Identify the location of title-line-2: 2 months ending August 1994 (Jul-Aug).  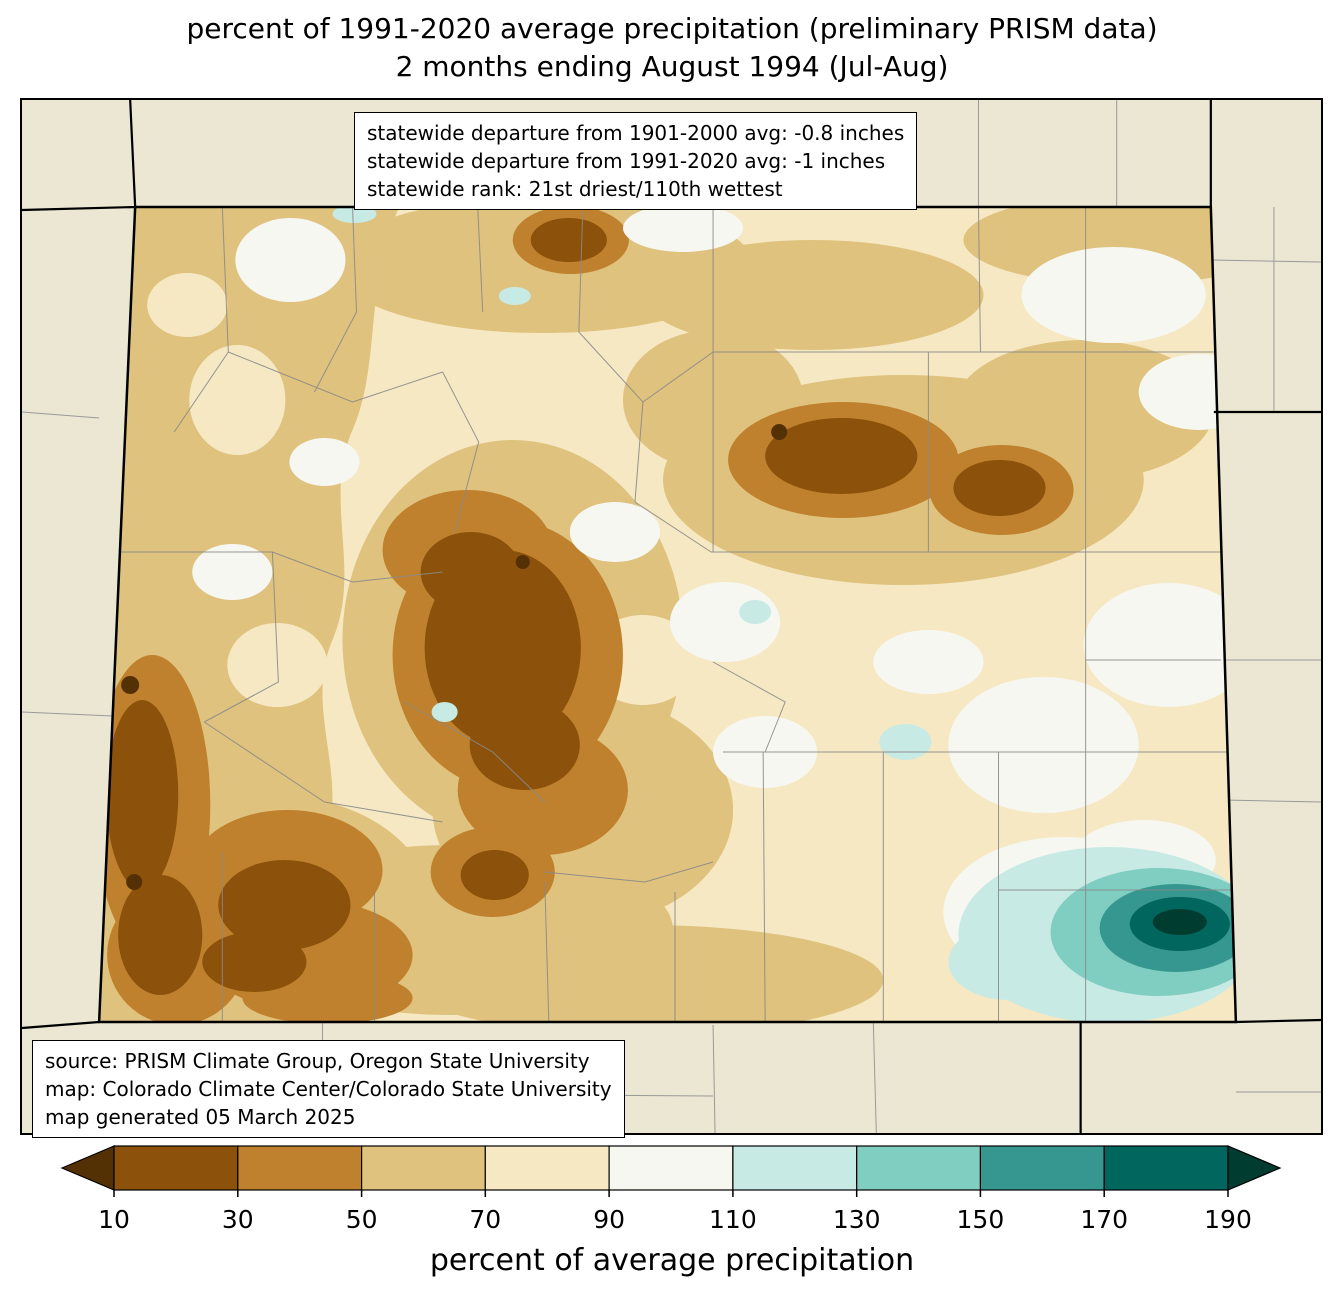
(672, 66).